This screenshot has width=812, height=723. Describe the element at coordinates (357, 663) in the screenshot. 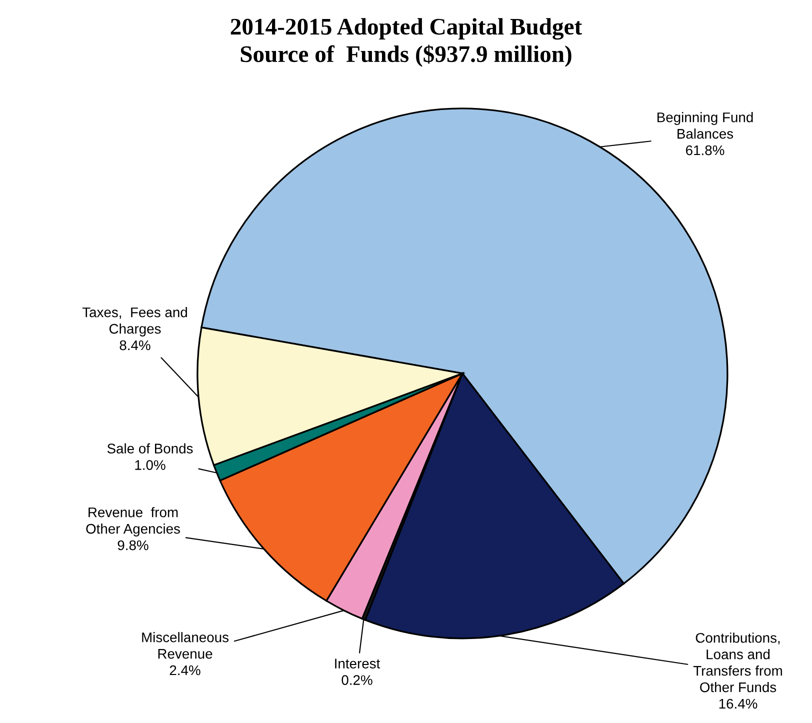

I see `slice-label: Interest` at that location.